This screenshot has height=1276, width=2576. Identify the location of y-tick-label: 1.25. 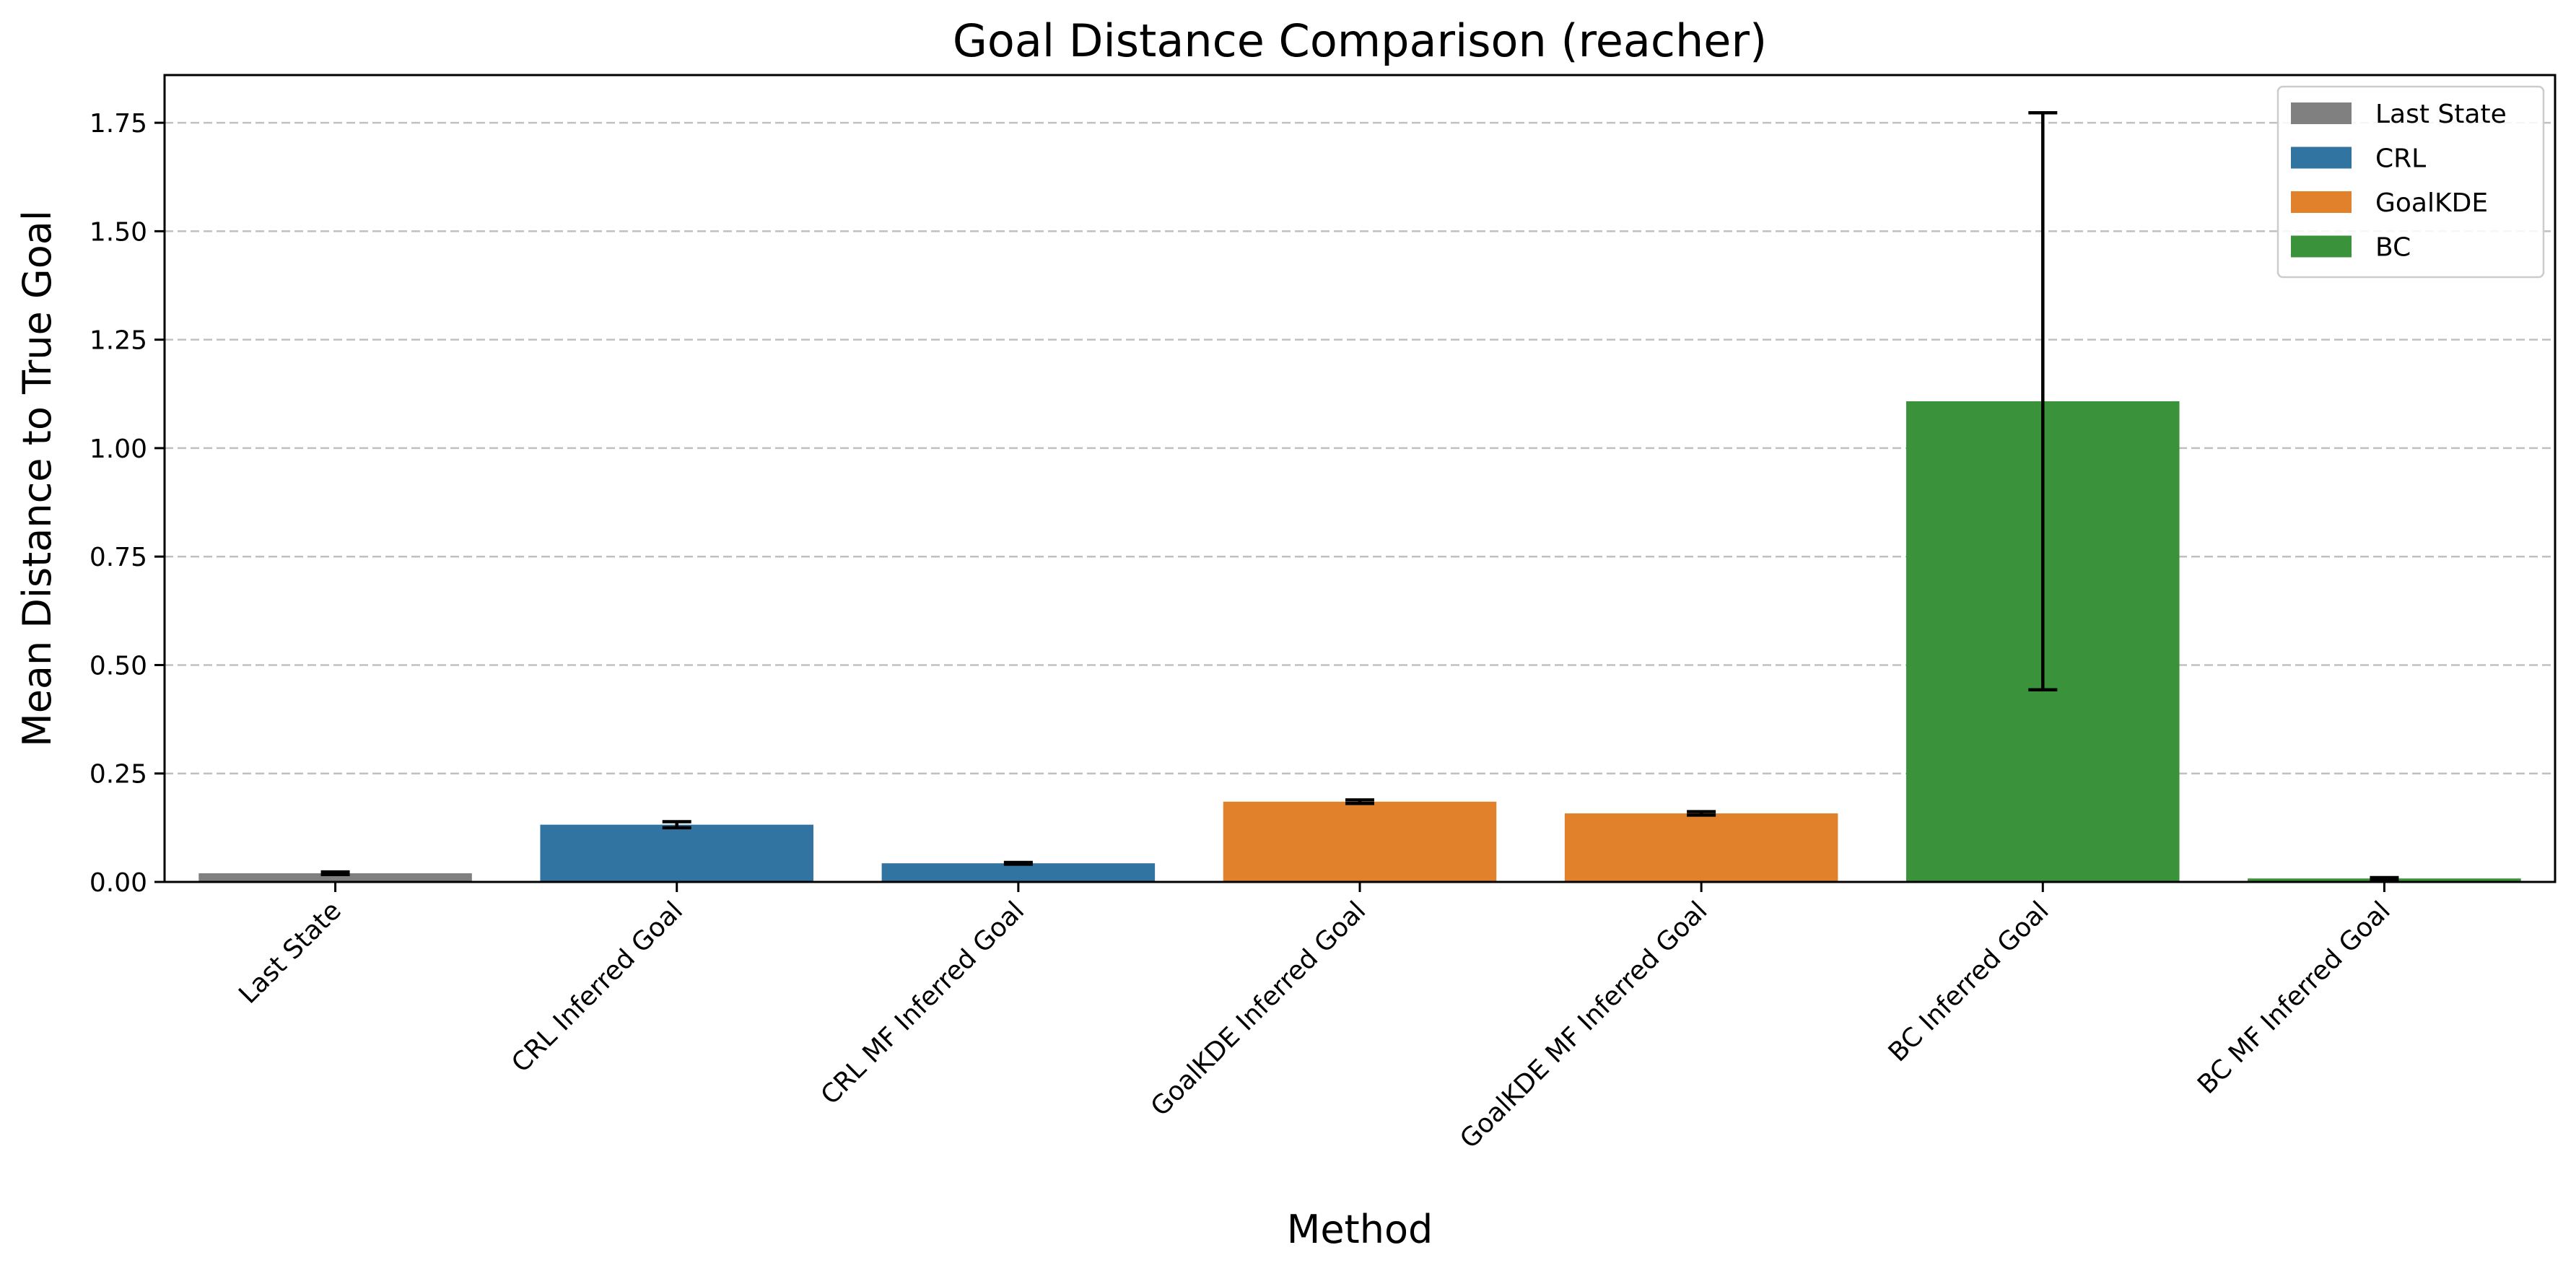
(118, 341).